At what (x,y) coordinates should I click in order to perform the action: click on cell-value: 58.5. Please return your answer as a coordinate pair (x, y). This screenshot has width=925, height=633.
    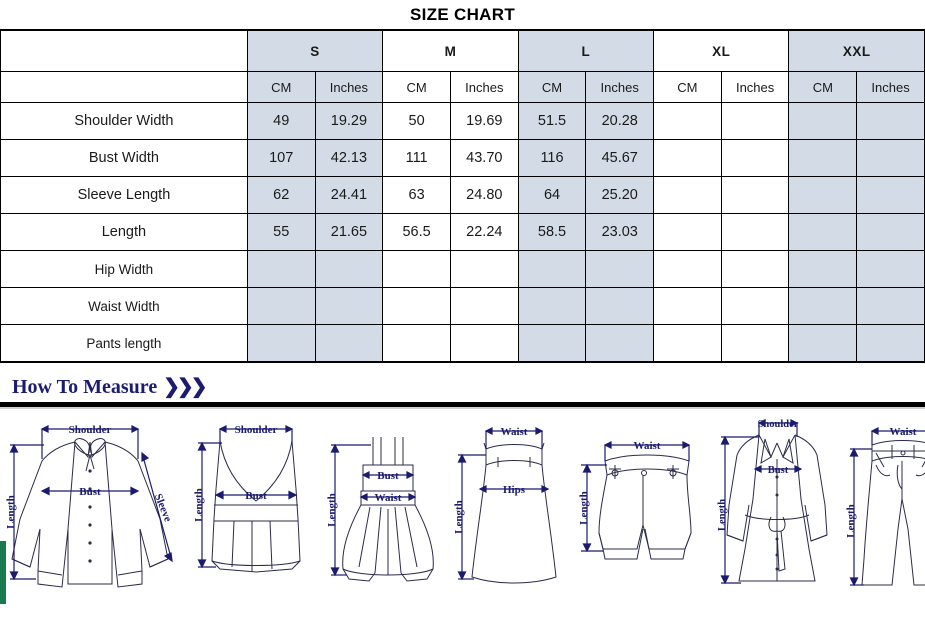
    Looking at the image, I should click on (552, 232).